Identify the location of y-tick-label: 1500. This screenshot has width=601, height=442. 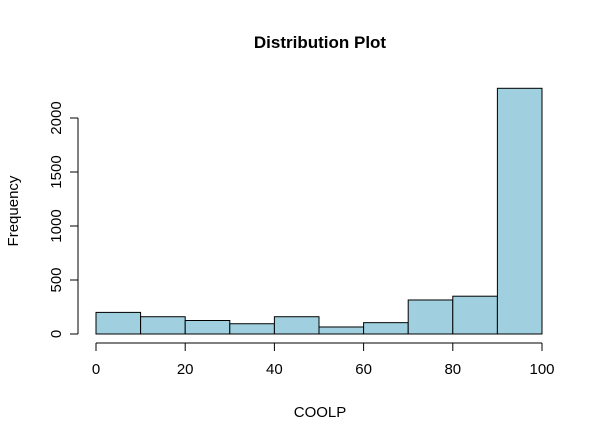
(56, 171).